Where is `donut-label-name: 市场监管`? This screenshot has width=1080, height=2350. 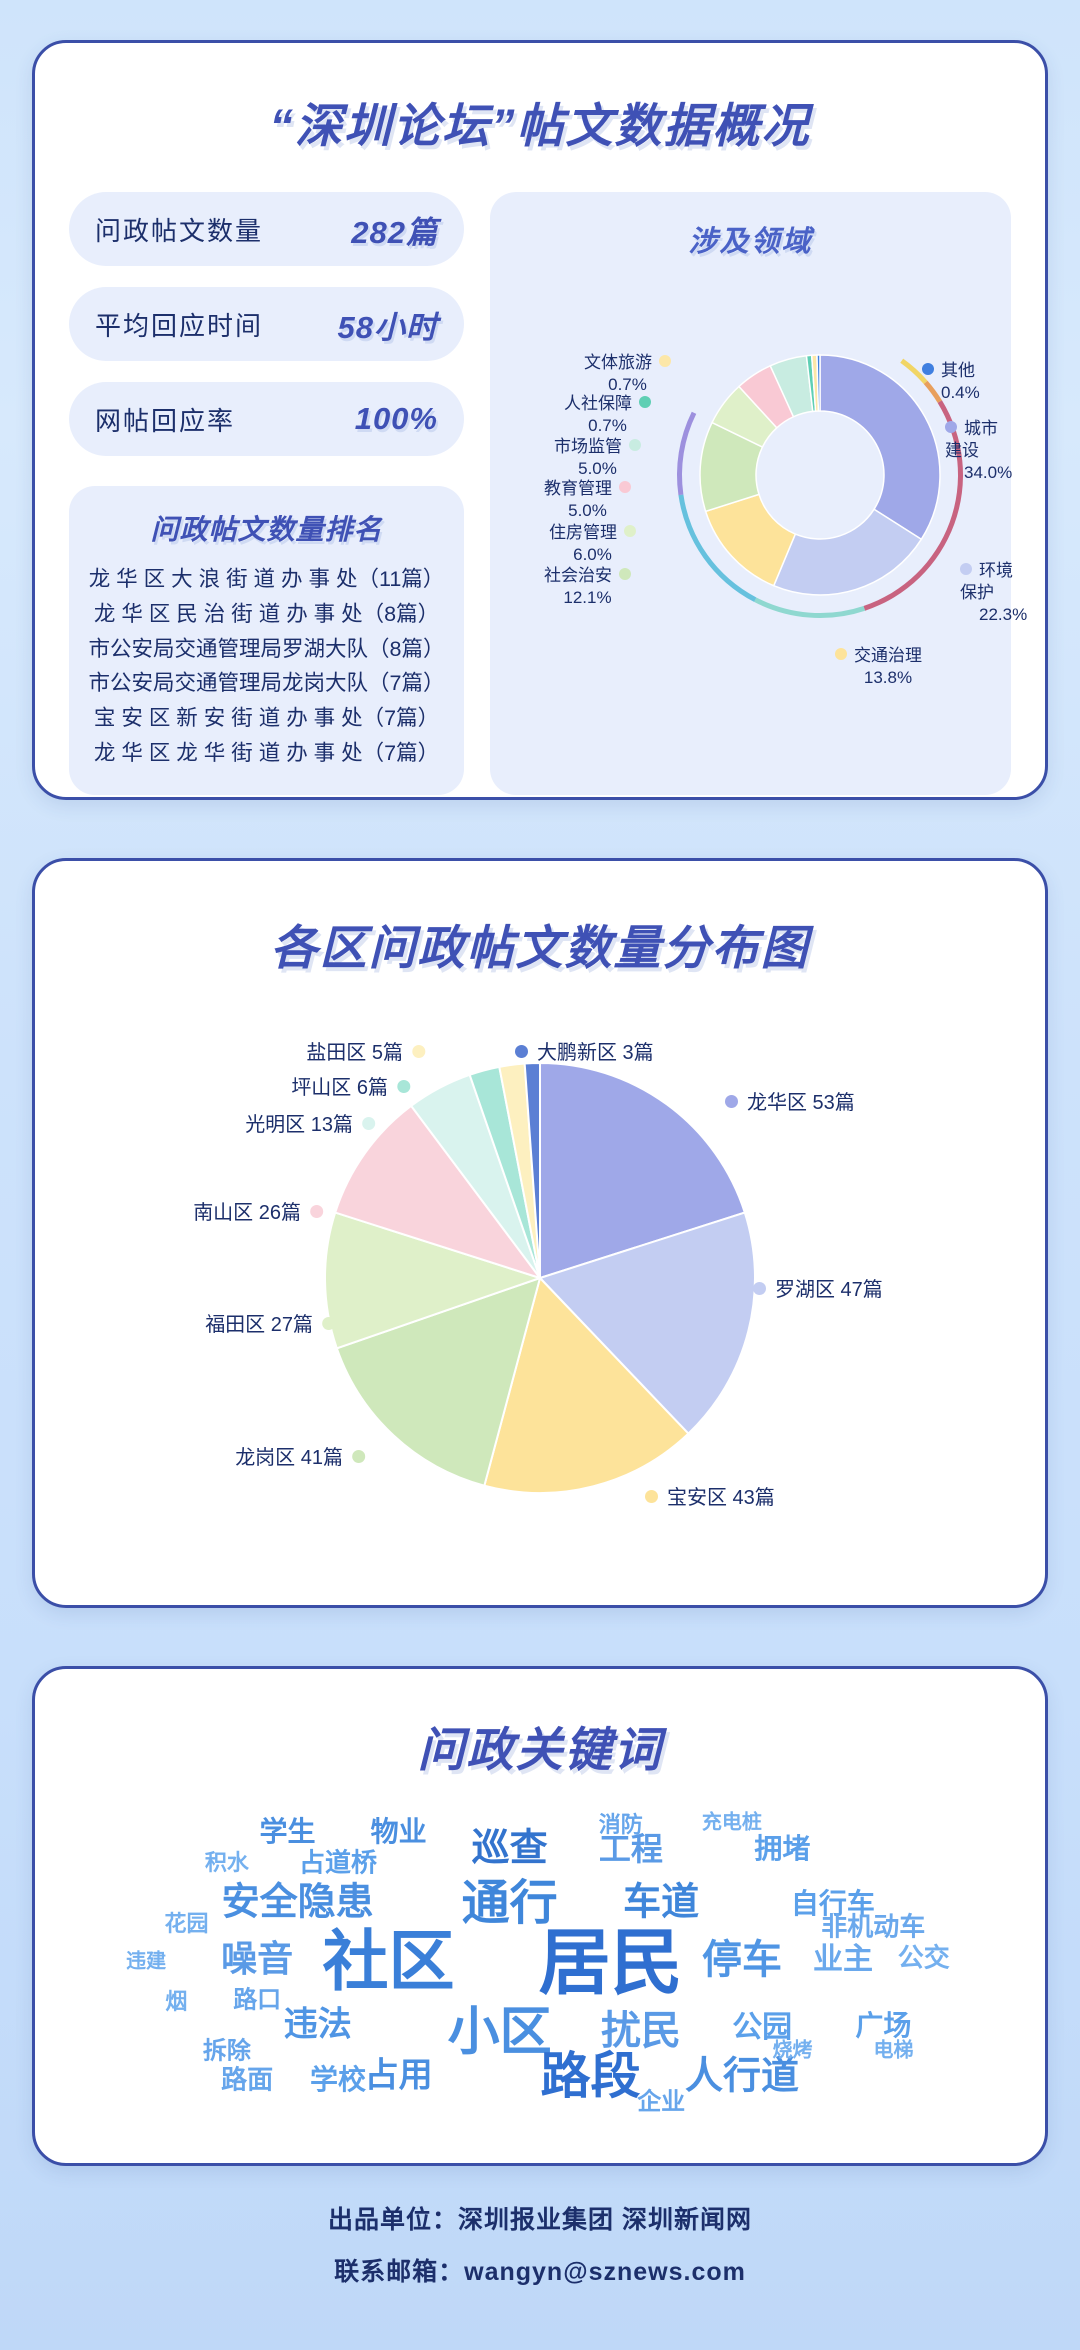 donut-label-name: 市场监管 is located at coordinates (588, 446).